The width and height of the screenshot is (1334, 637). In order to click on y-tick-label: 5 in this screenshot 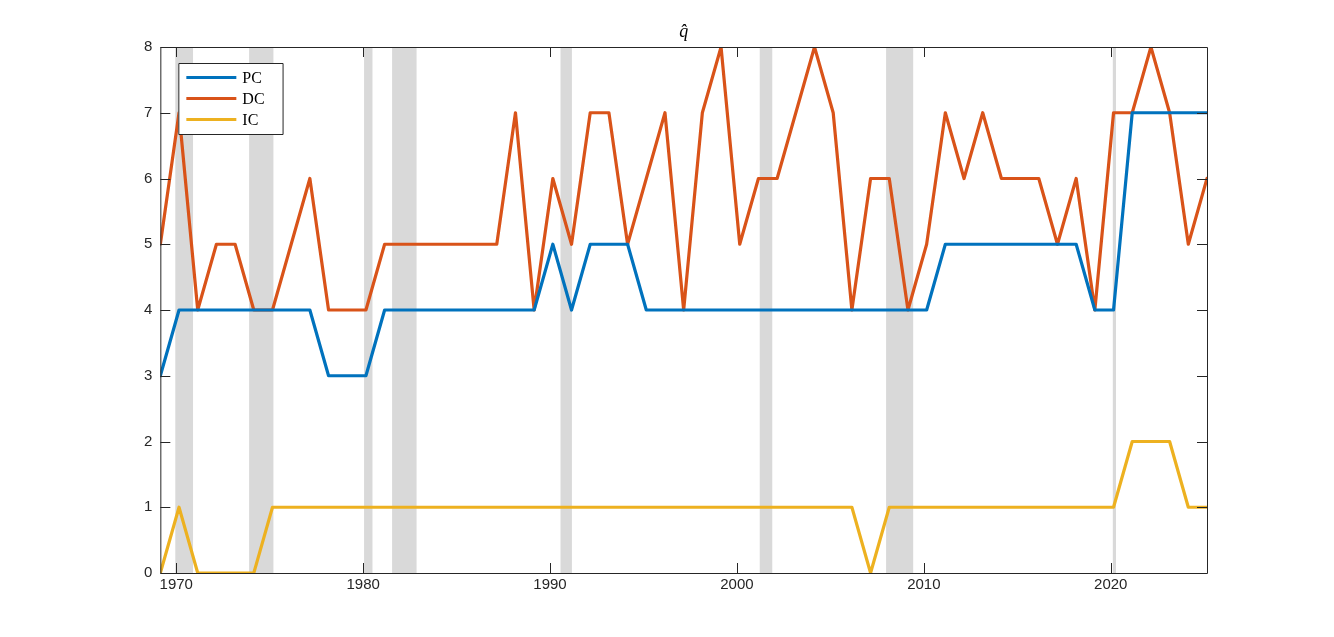, I will do `click(148, 243)`.